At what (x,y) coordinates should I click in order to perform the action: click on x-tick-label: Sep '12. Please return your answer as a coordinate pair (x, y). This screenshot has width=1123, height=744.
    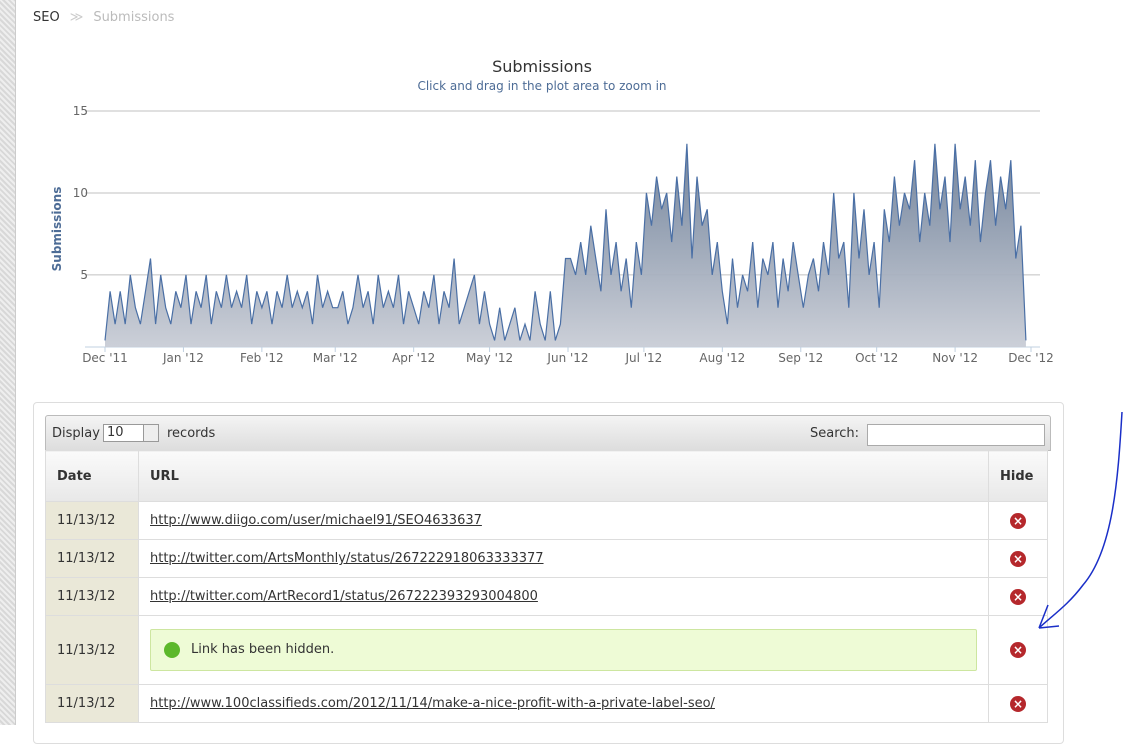
    Looking at the image, I should click on (800, 358).